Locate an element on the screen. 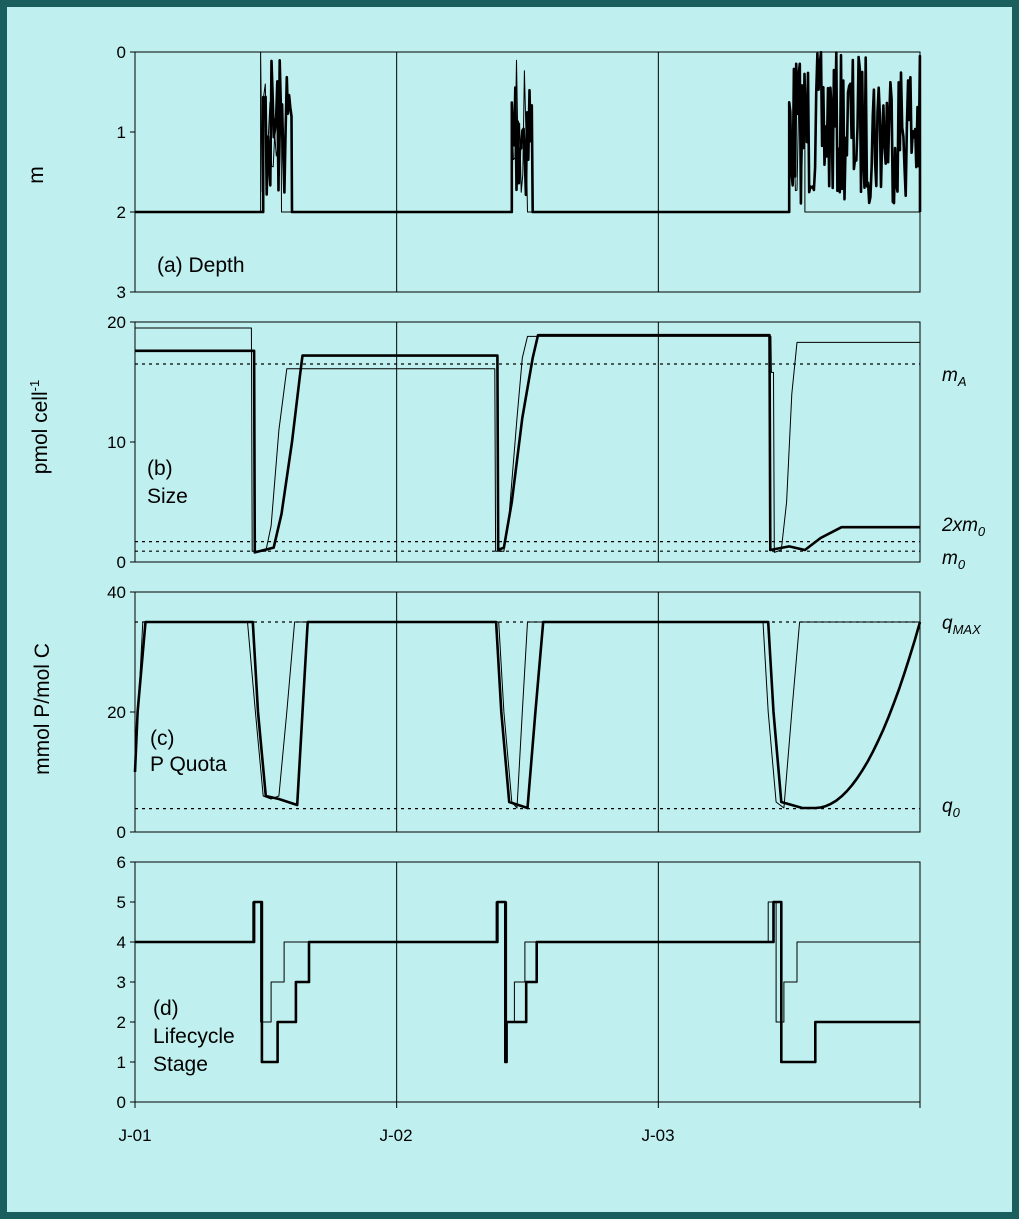 The height and width of the screenshot is (1219, 1019). svg-text: pmol cell-1 is located at coordinates (39, 427).